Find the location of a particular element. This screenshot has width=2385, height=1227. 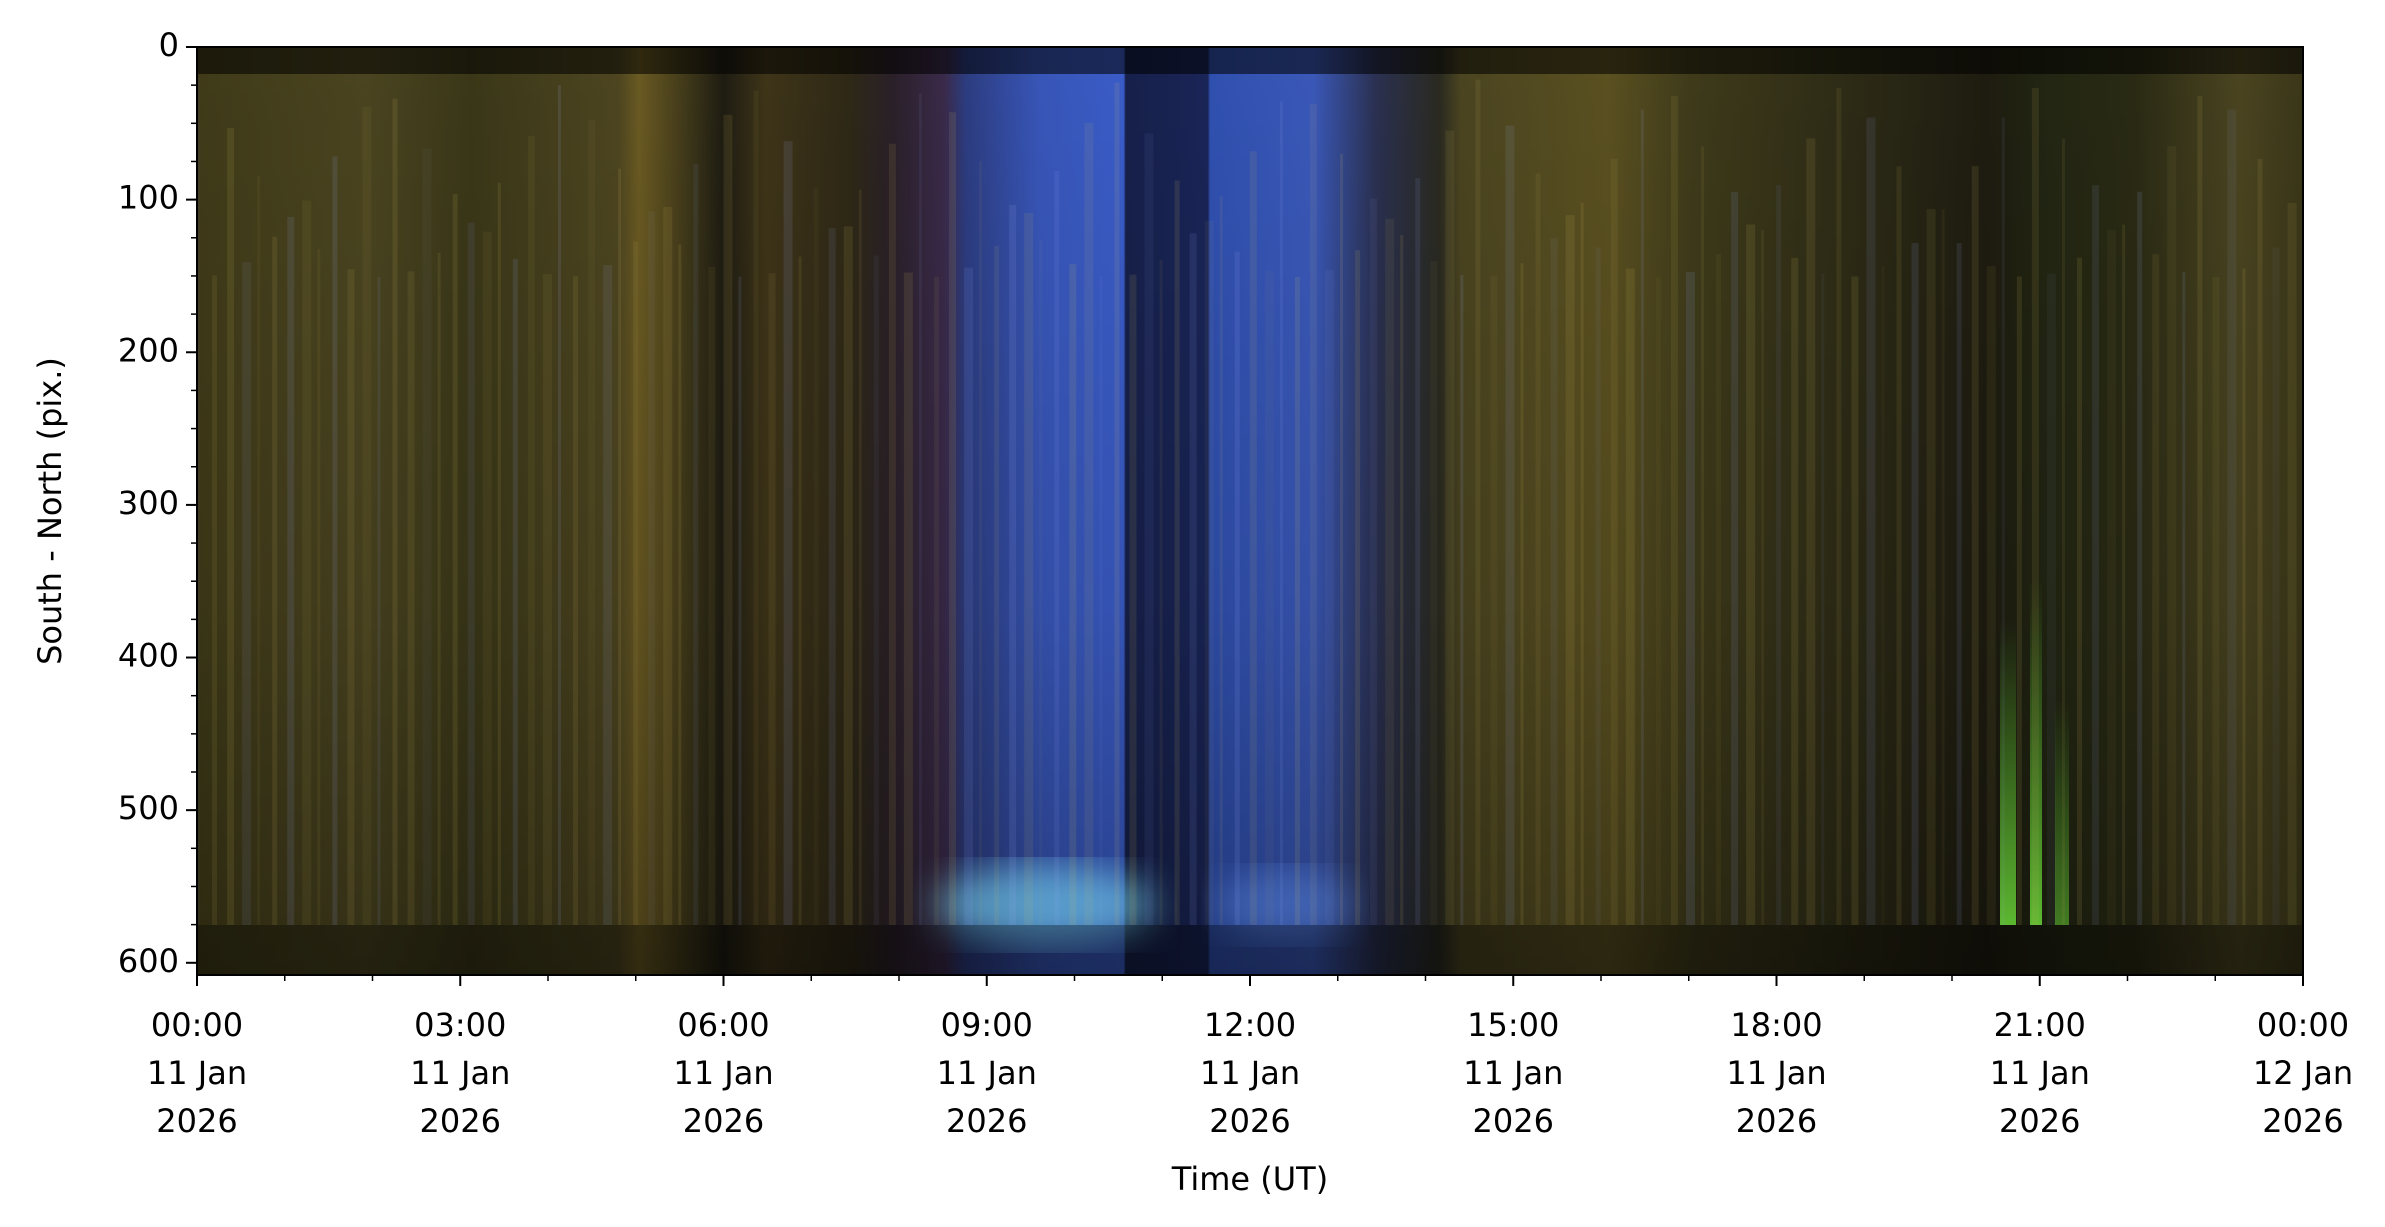

x-tick-label: 00:00 11 Jan 2026 is located at coordinates (197, 1073).